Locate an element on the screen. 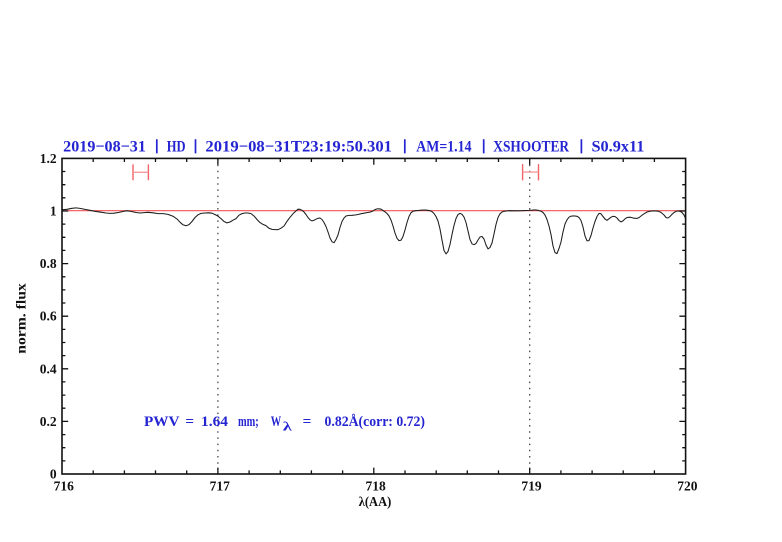  svg-text: 717 is located at coordinates (220, 486).